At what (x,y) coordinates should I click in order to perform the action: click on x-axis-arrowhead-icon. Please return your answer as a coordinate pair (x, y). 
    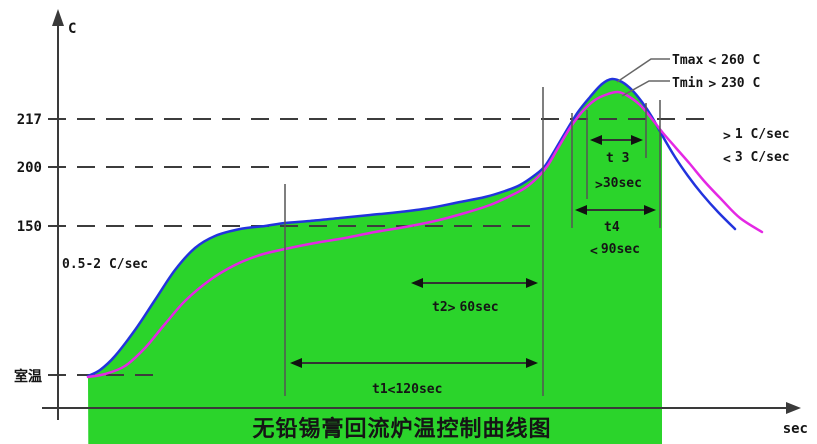
    Looking at the image, I should click on (793, 408).